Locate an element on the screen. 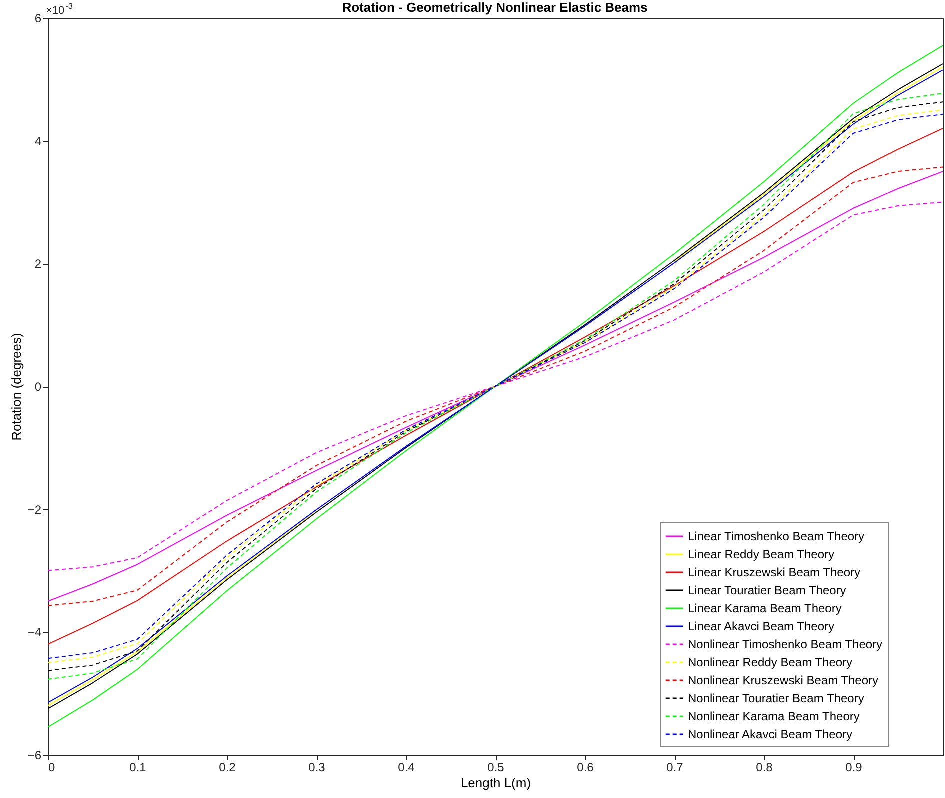  y-tick-label: 4 is located at coordinates (38, 141).